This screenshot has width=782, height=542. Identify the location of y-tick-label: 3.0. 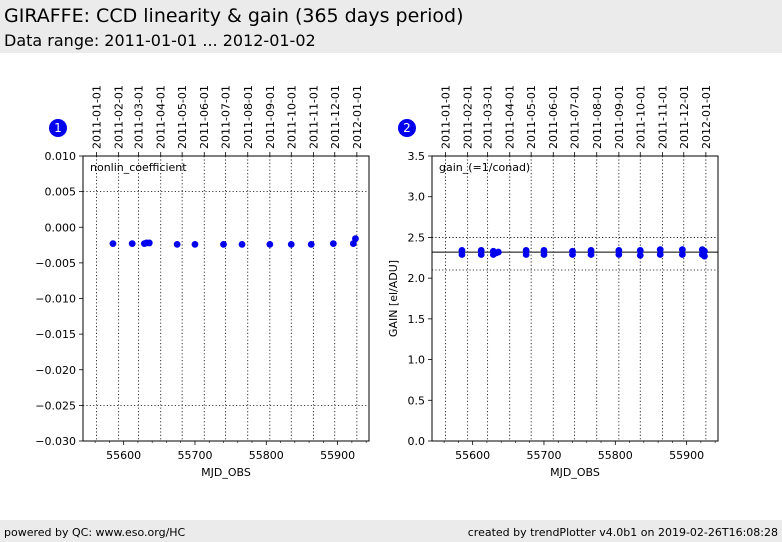
(417, 197).